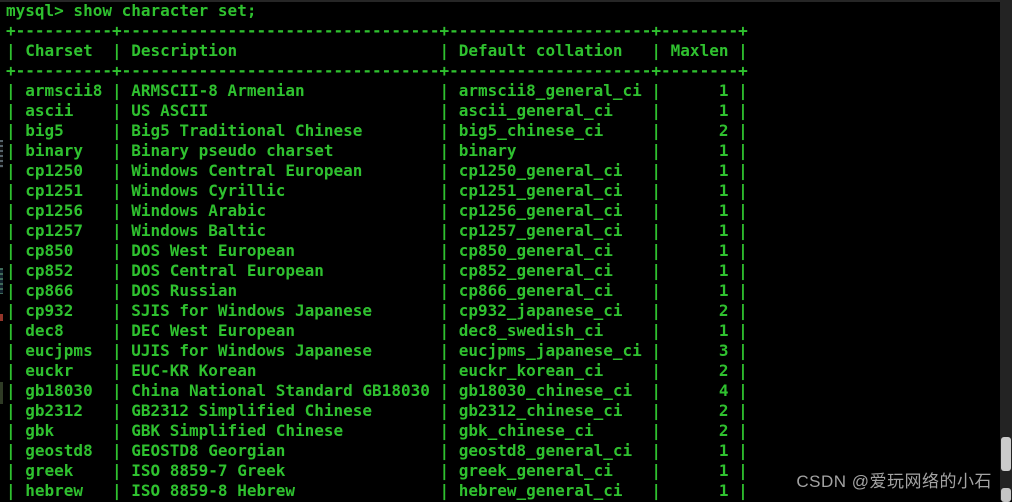 This screenshot has width=1012, height=502. I want to click on scrollbar-thumb, so click(1006, 454).